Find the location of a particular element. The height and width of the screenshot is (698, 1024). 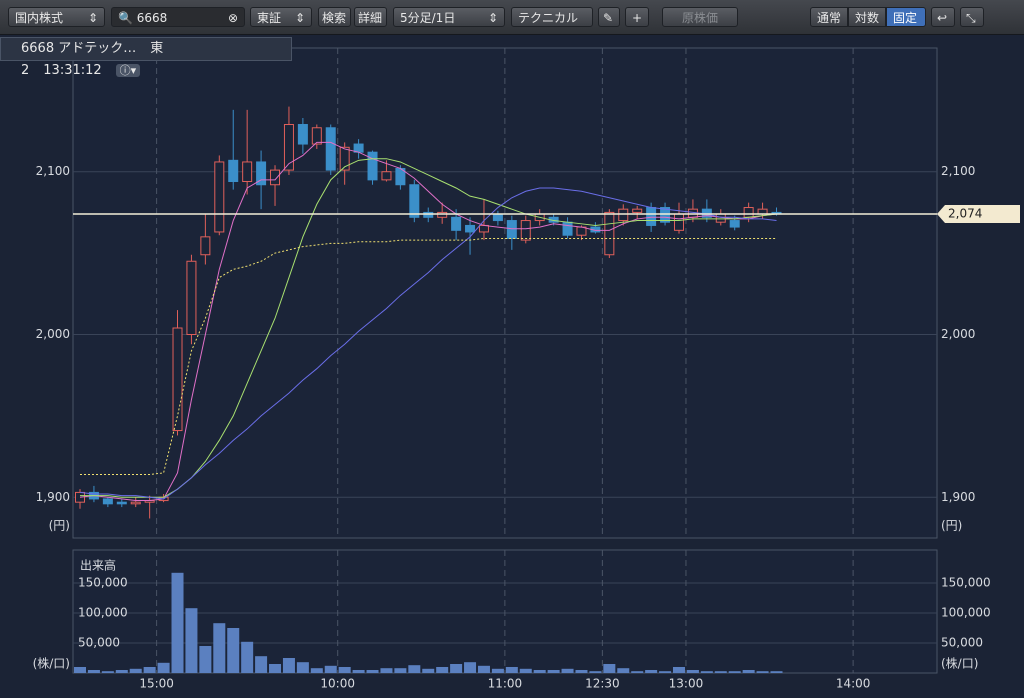

scale-normal: 通常 is located at coordinates (829, 17).